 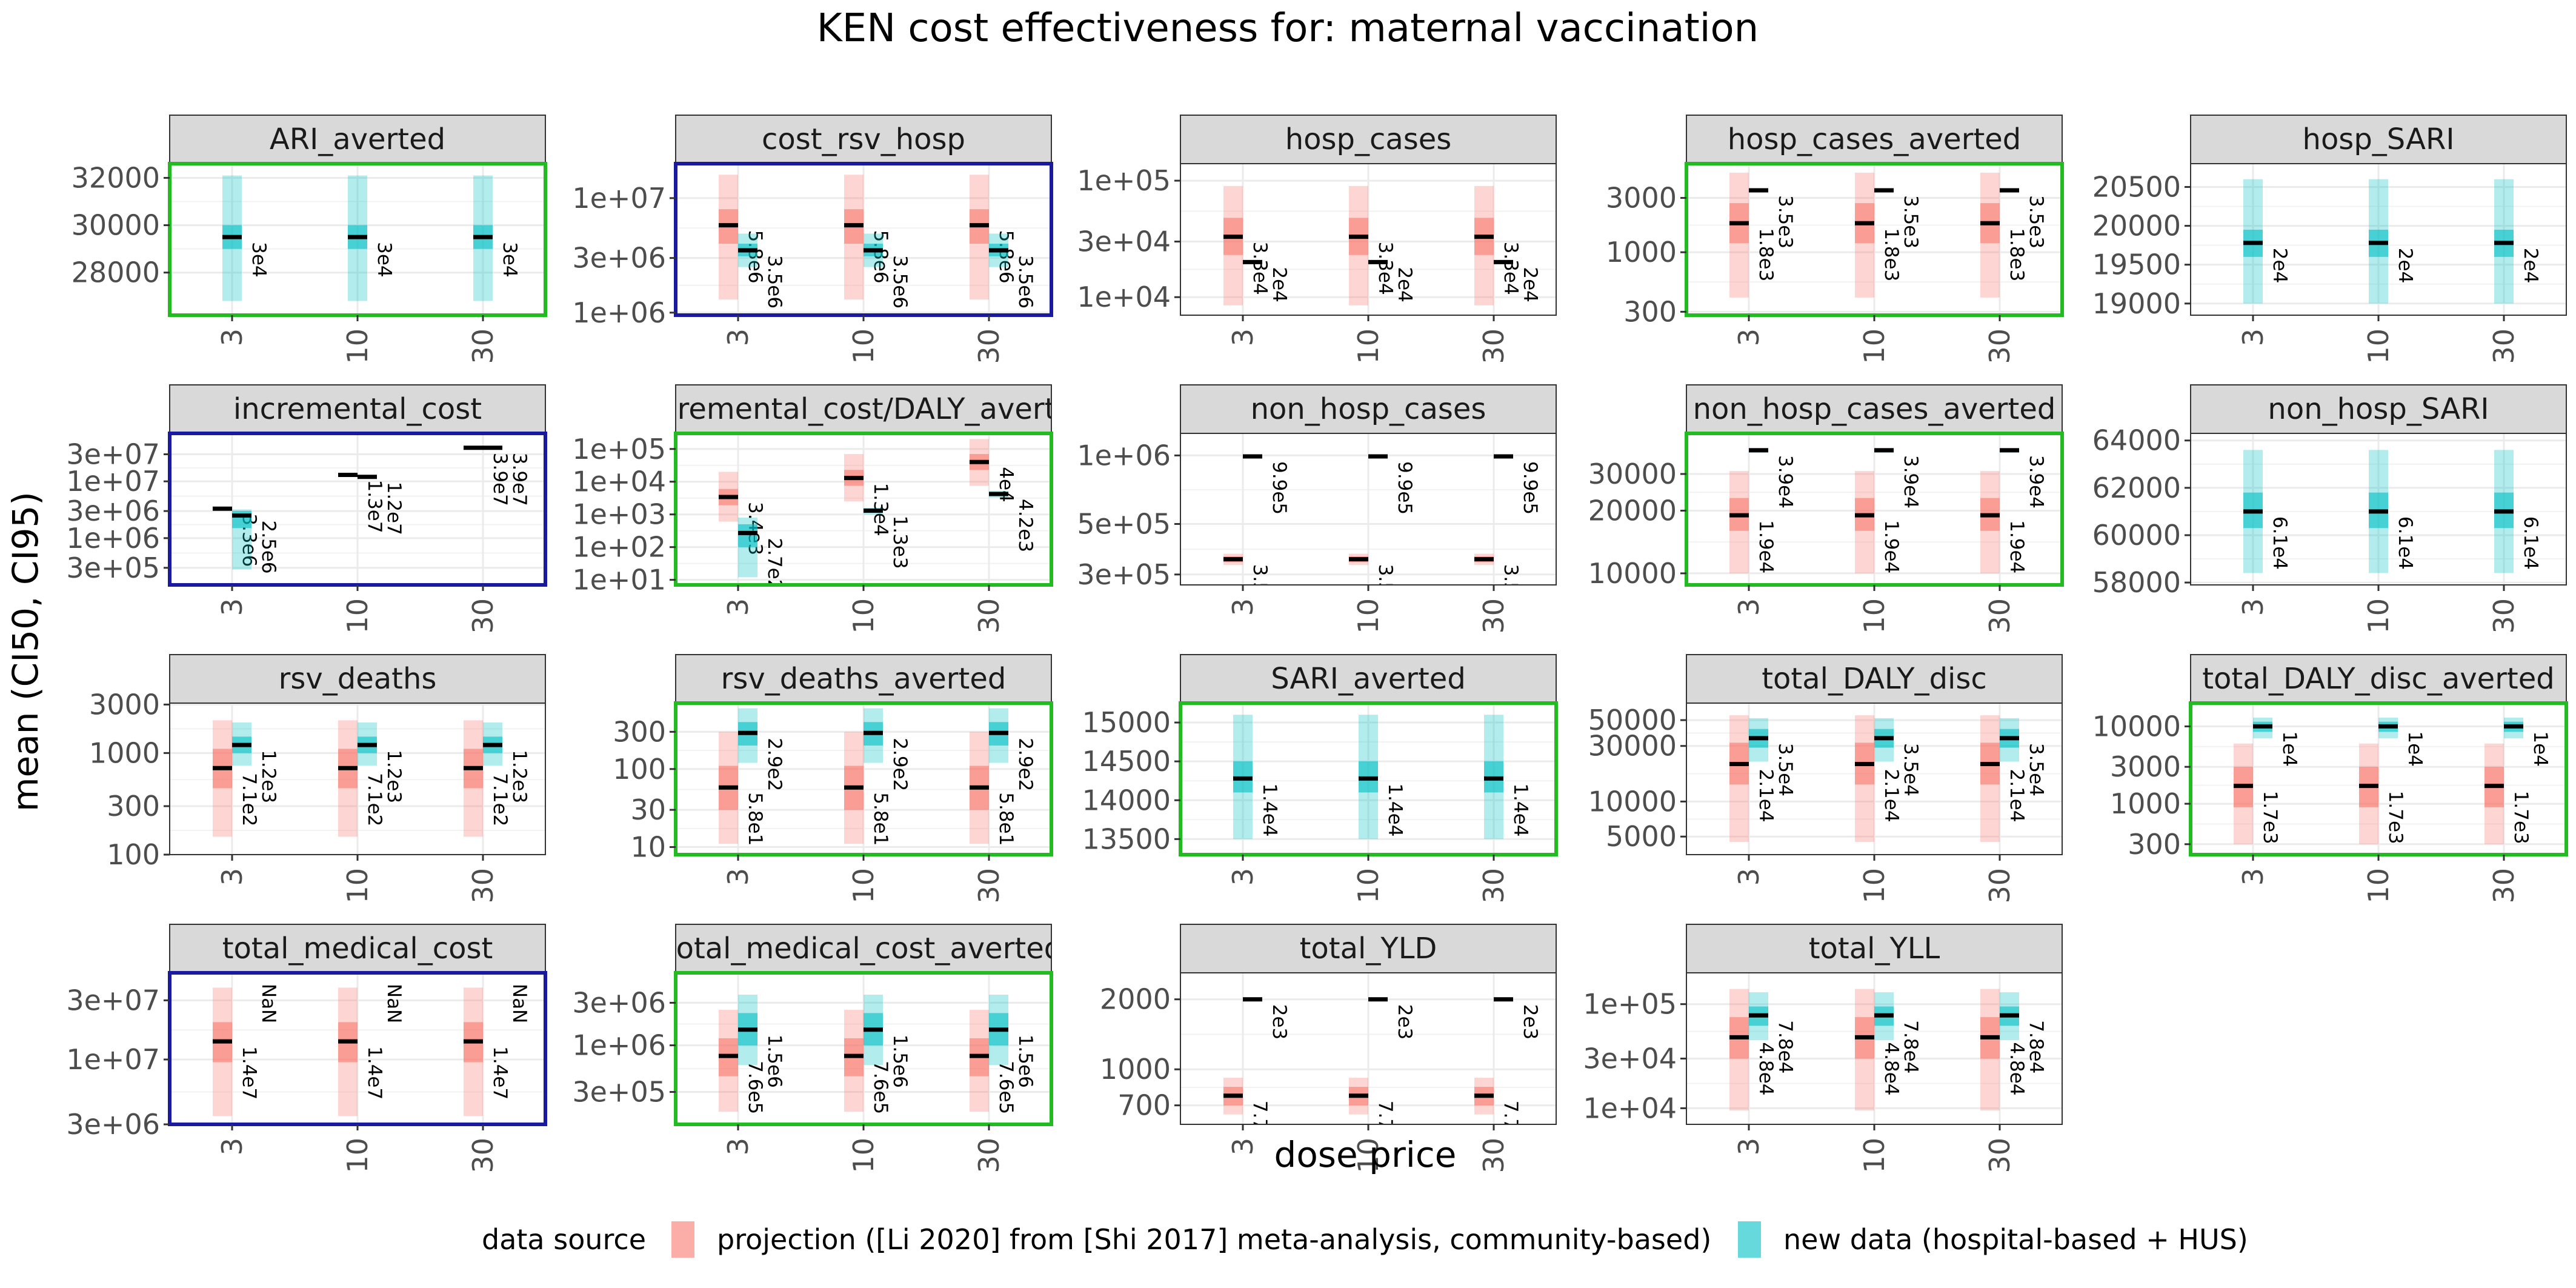 What do you see at coordinates (1260, 591) in the screenshot?
I see `projection-value-label: 3.5e5` at bounding box center [1260, 591].